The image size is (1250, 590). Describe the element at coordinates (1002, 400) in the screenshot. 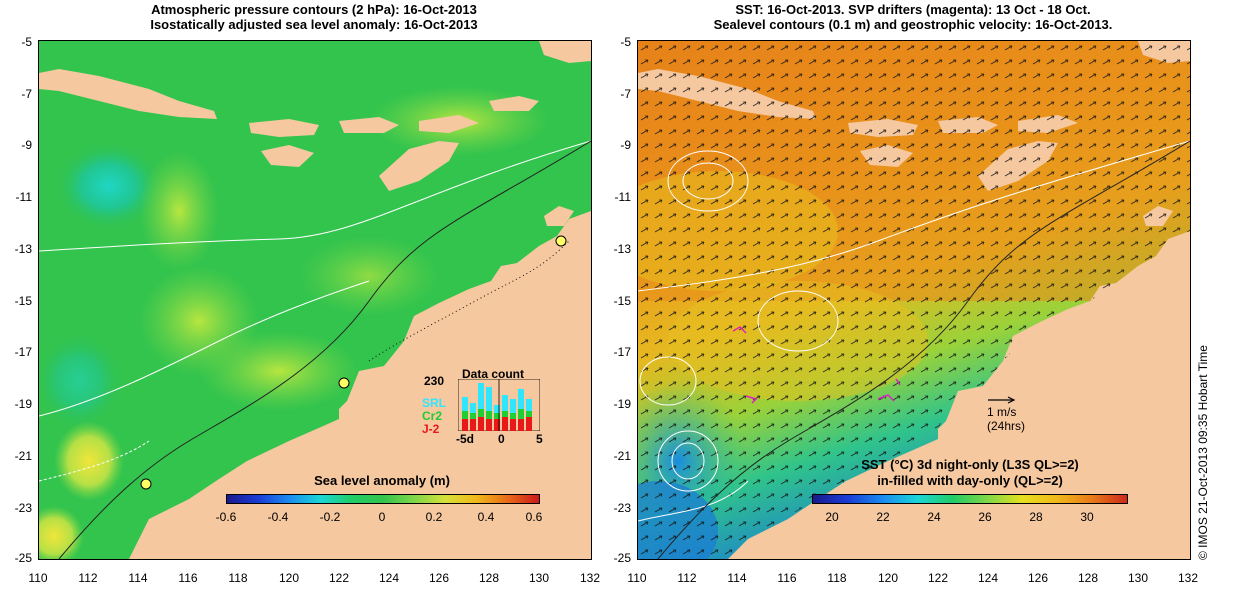

I see `scale-arrow-icon` at that location.